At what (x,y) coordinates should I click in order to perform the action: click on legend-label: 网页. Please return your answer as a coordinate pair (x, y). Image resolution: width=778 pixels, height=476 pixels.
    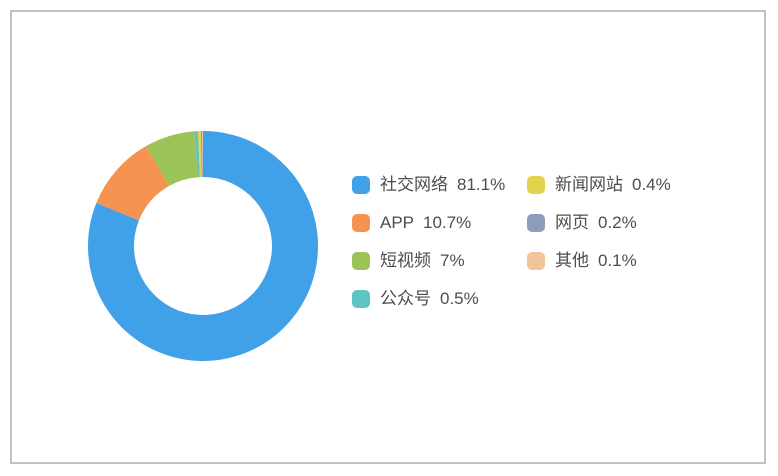
    Looking at the image, I should click on (572, 222).